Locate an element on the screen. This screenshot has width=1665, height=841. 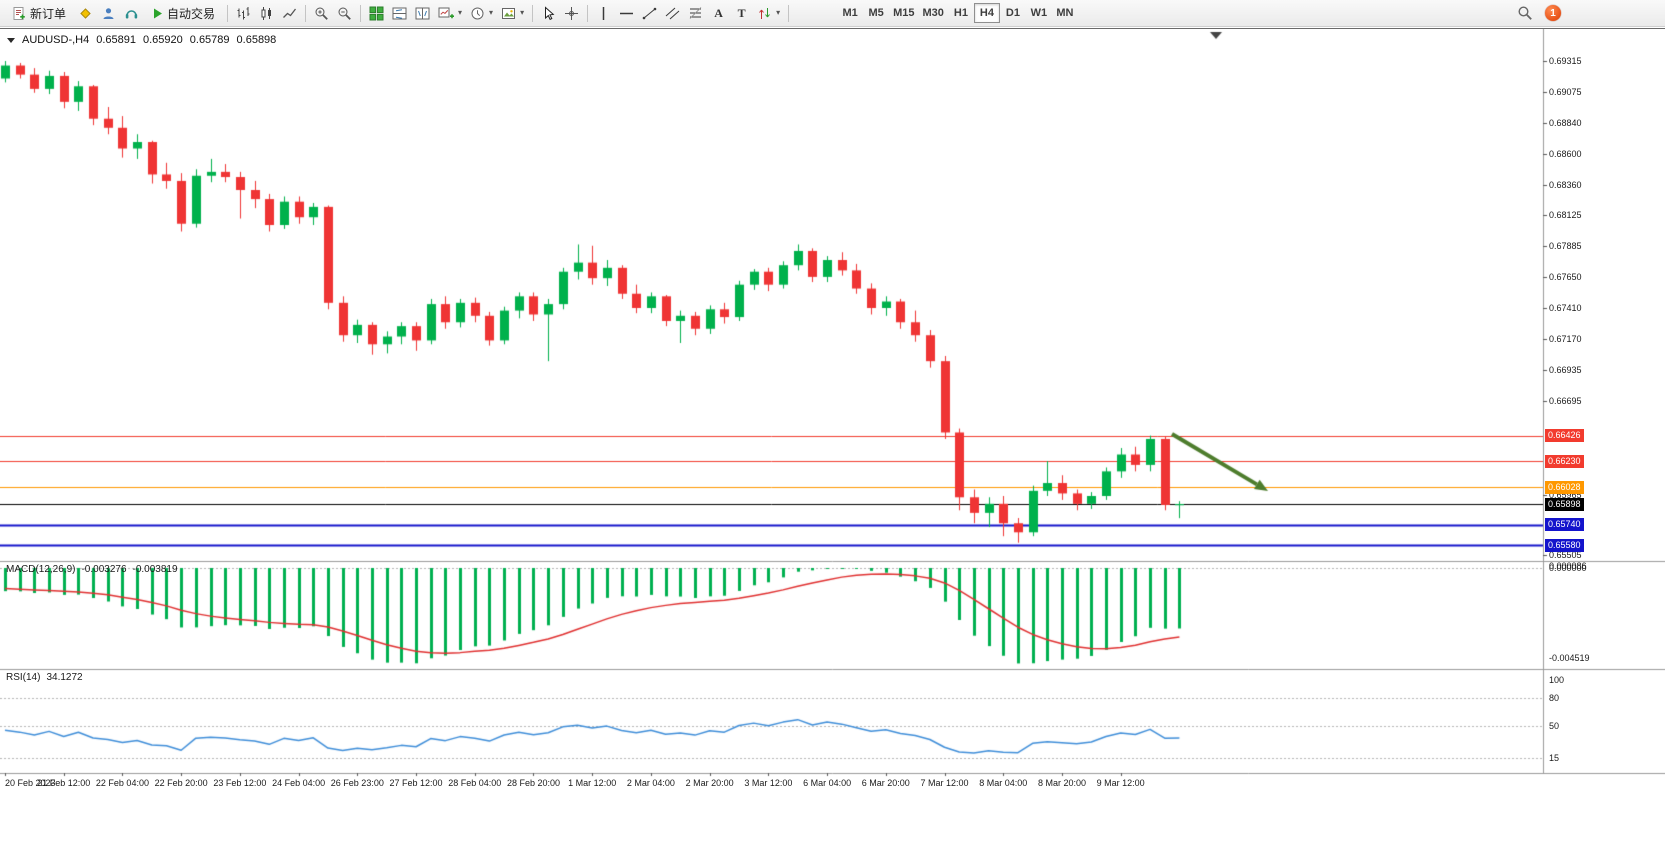
cursor-icon is located at coordinates (550, 12).